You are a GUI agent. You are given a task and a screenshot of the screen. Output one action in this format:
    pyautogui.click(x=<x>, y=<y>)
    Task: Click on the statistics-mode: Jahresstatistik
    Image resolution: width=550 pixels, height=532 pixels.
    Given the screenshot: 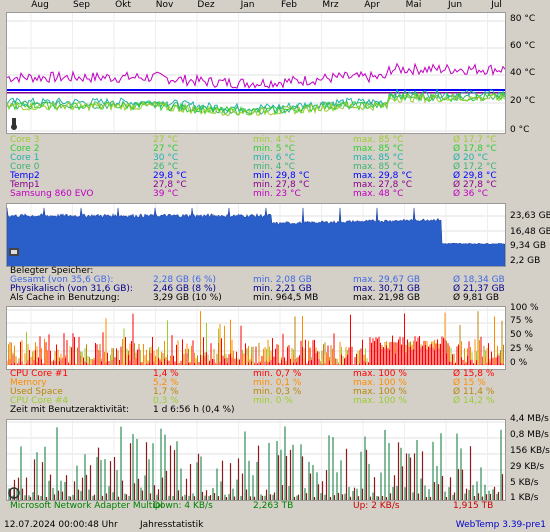 What is the action you would take?
    pyautogui.click(x=172, y=525)
    